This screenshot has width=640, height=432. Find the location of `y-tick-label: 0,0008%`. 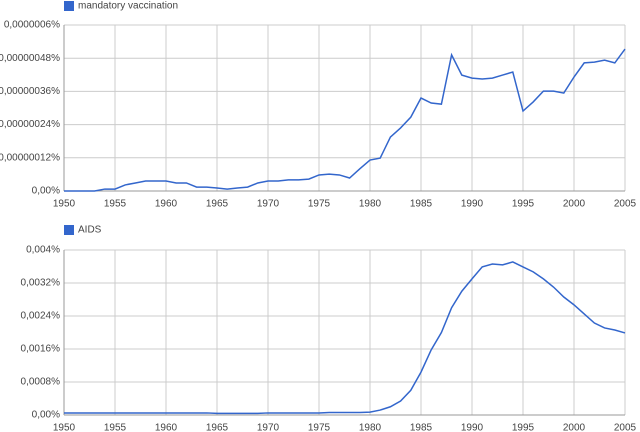

y-tick-label: 0,0008% is located at coordinates (41, 382).